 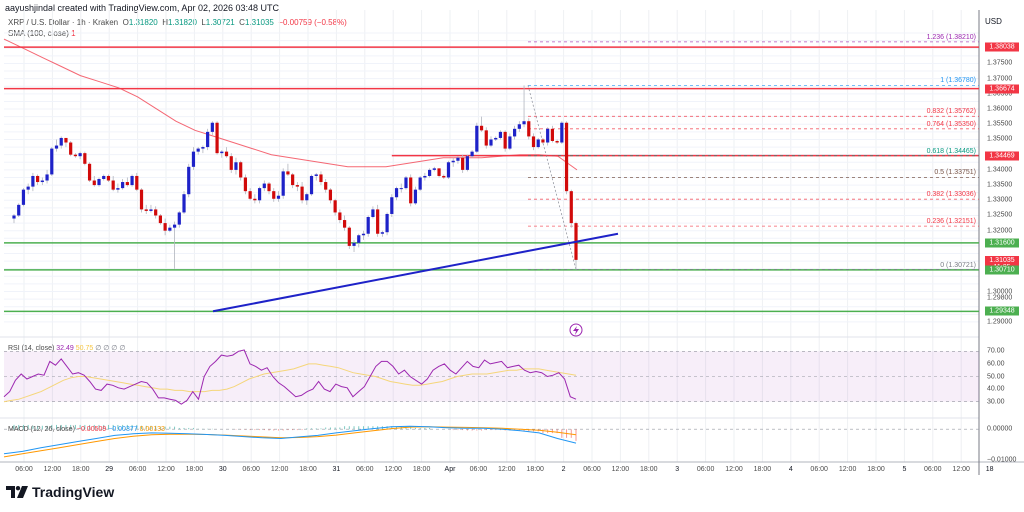 I want to click on price-tick-label: 1.35500, so click(x=1000, y=124).